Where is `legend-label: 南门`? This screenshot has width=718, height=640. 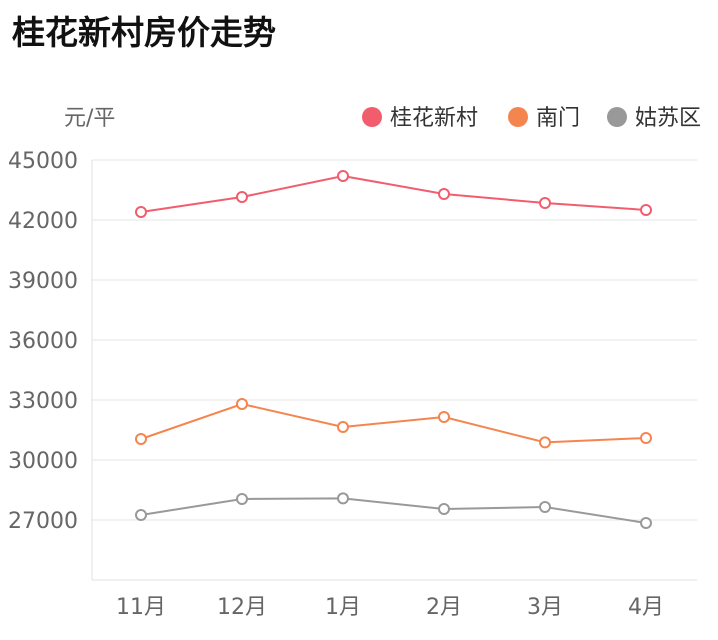 legend-label: 南门 is located at coordinates (558, 118).